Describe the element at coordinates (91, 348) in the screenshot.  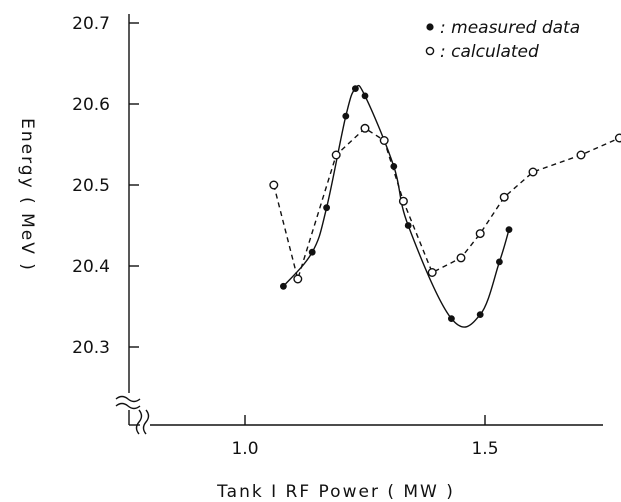
I see `y-tick-label: 20.3` at that location.